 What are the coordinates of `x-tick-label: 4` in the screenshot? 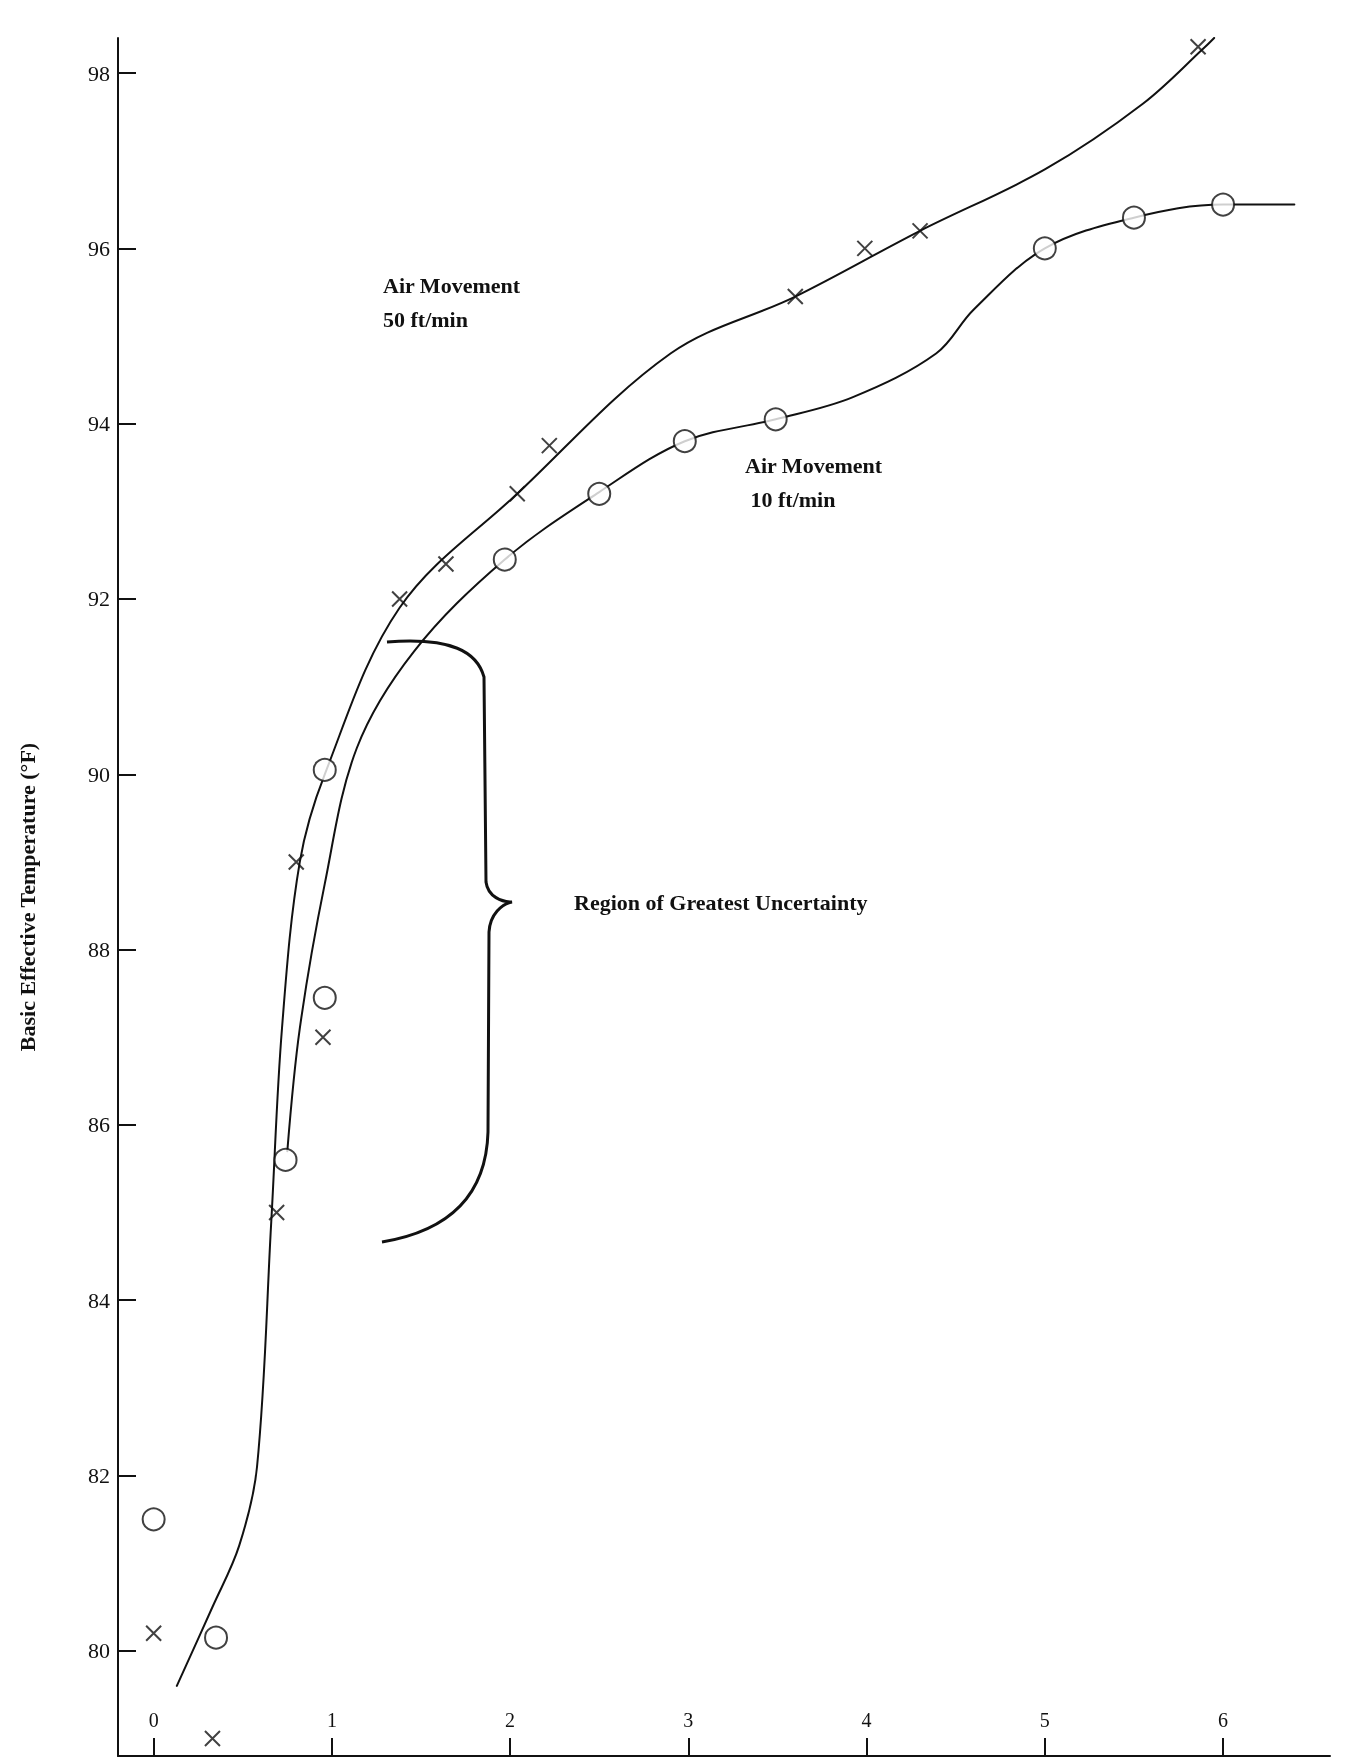 It's located at (866, 1720).